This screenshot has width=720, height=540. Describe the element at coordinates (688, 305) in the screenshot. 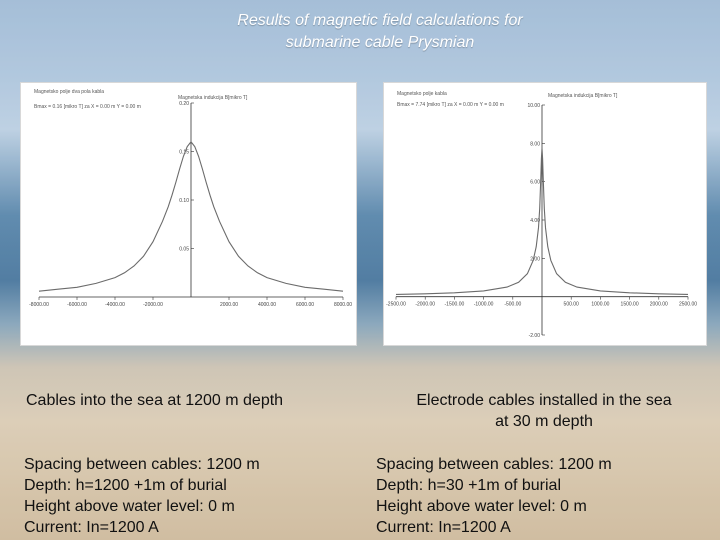

I see `x-tick-label: 2500.00` at that location.